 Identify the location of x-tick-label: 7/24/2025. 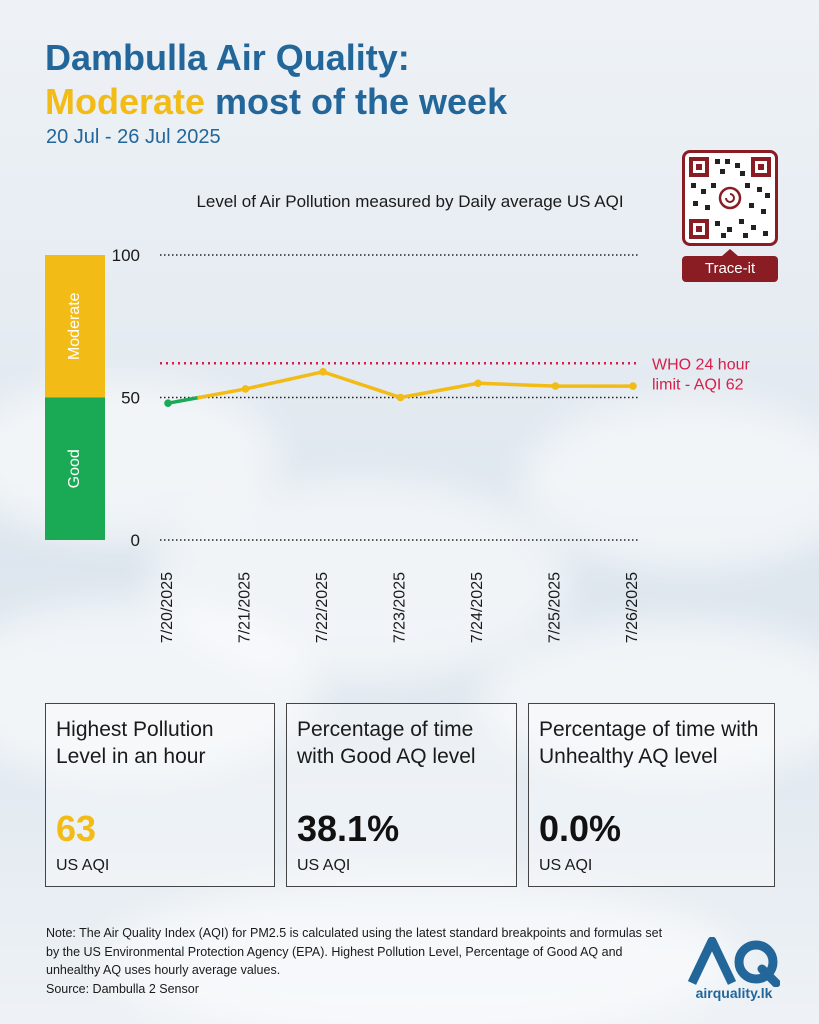
(477, 607).